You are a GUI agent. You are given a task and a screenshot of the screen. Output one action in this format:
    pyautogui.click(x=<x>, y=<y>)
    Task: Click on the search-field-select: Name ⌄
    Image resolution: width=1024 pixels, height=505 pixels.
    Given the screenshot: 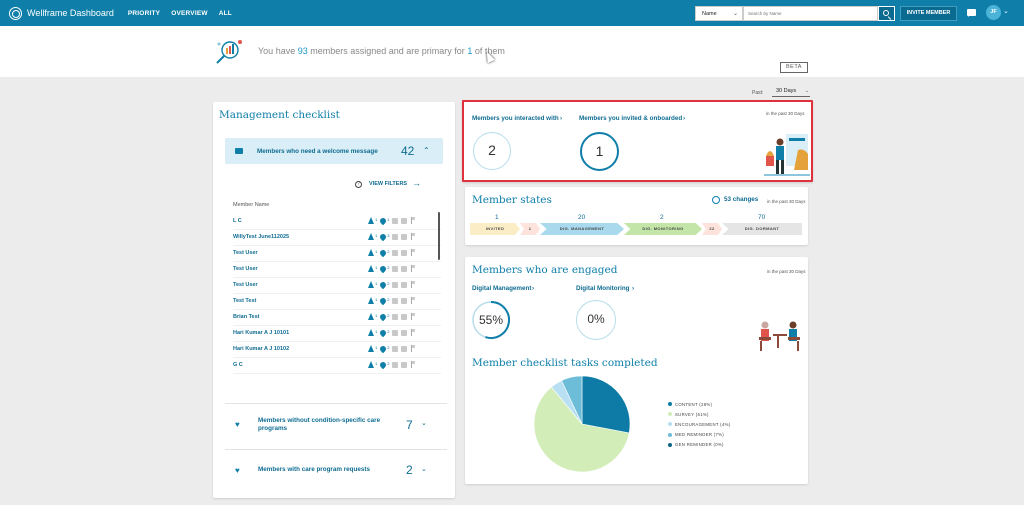 What is the action you would take?
    pyautogui.click(x=719, y=13)
    